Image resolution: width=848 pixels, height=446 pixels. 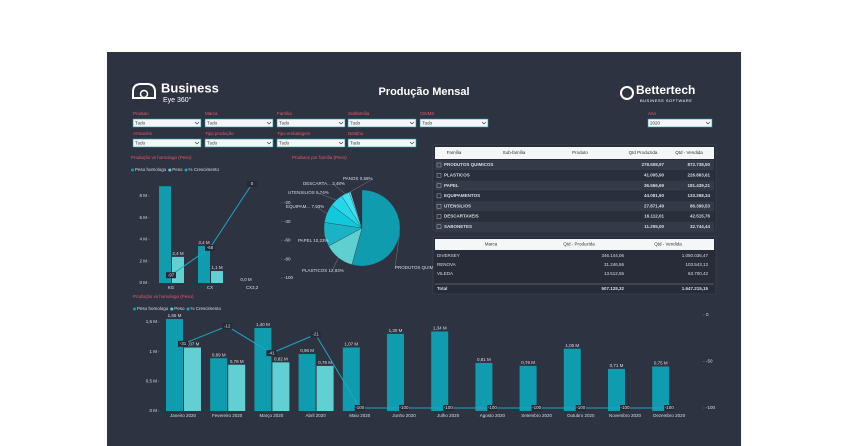 I want to click on qty-produced: 11.255,00, so click(x=654, y=226).